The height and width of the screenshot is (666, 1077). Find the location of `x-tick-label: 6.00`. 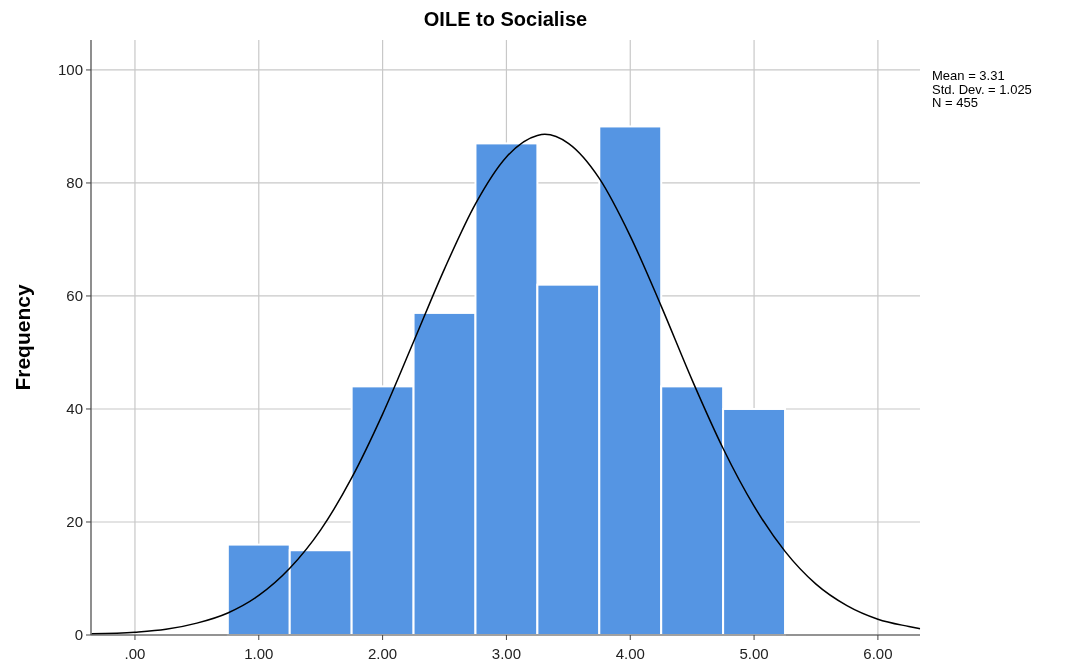

x-tick-label: 6.00 is located at coordinates (878, 653).